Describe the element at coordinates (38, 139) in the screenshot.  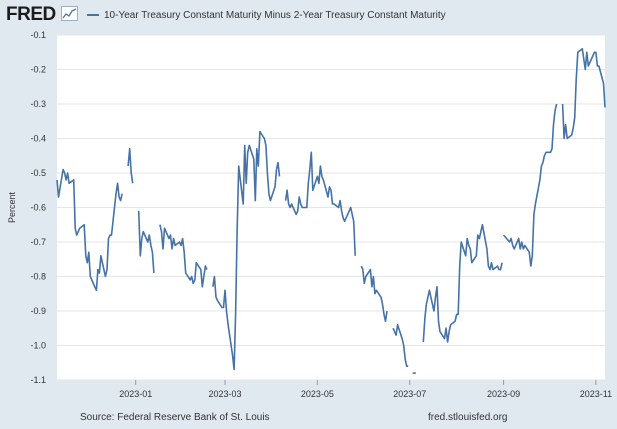
I see `y-tick-label: -0.4` at that location.